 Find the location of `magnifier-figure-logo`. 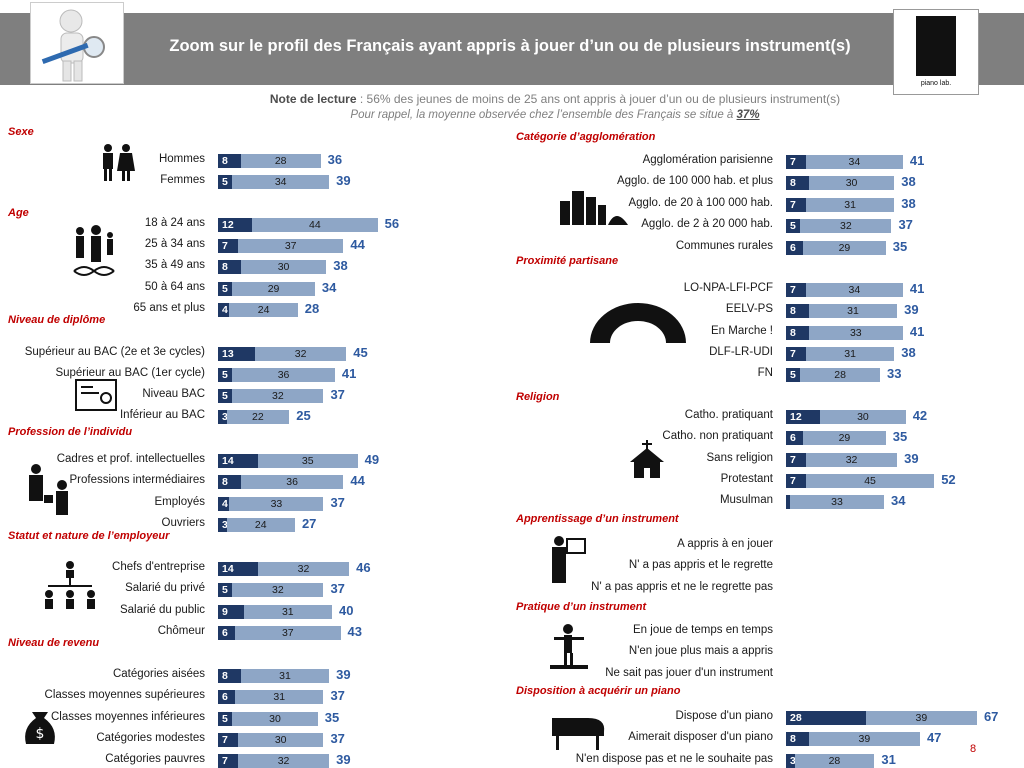

magnifier-figure-logo is located at coordinates (77, 43).